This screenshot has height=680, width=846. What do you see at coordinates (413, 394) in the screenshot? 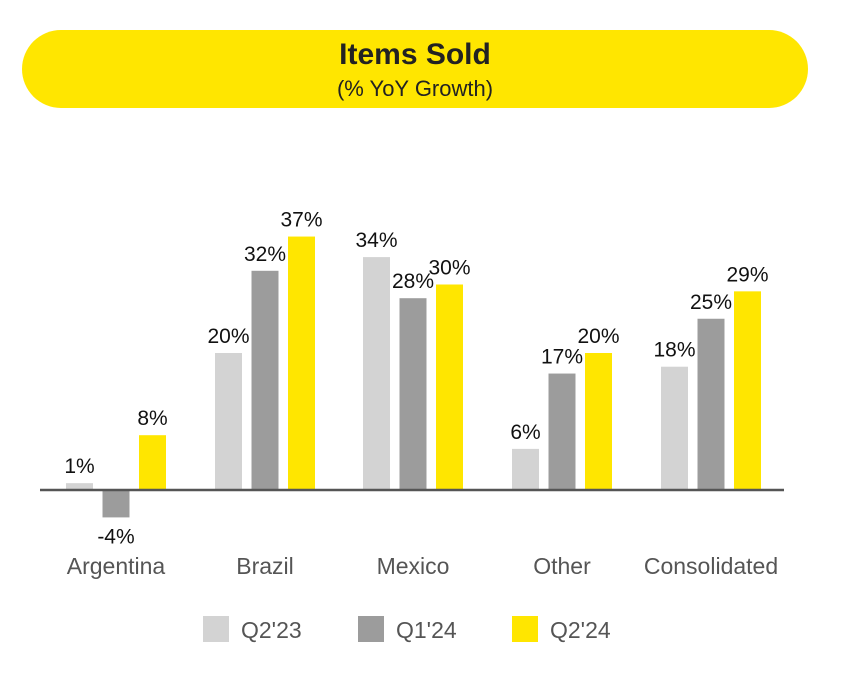
I see `bar-mexico-s1` at bounding box center [413, 394].